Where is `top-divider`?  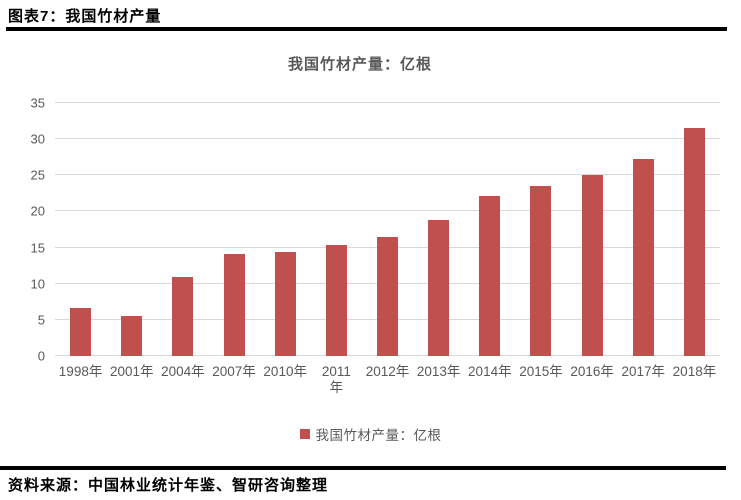
top-divider is located at coordinates (366, 29).